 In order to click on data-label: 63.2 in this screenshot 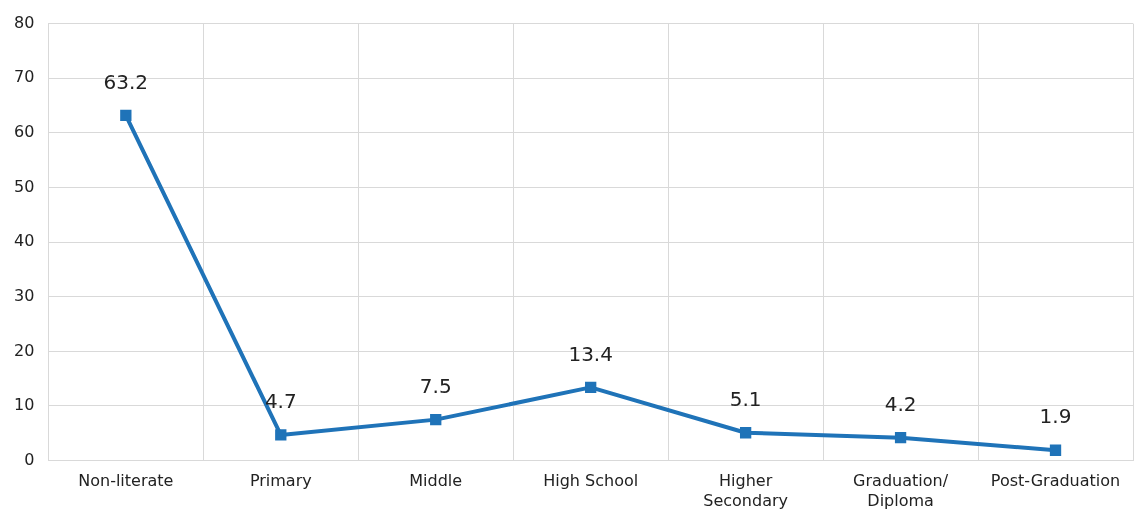, I will do `click(126, 81)`.